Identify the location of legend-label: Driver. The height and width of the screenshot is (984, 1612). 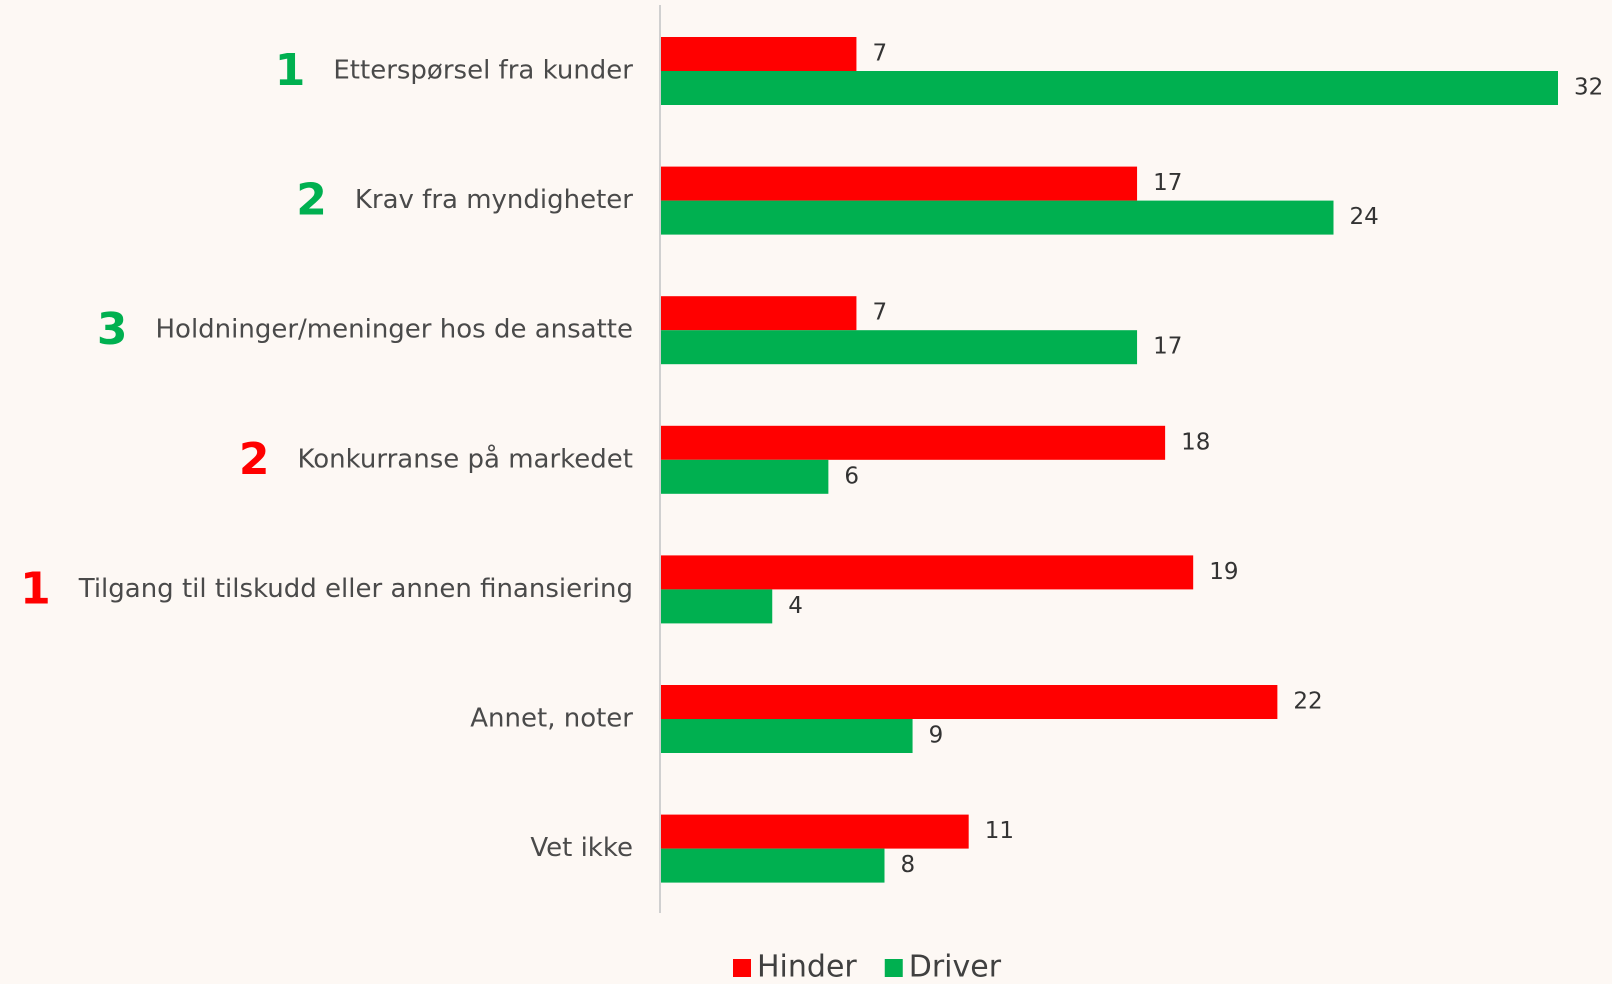
(955, 967).